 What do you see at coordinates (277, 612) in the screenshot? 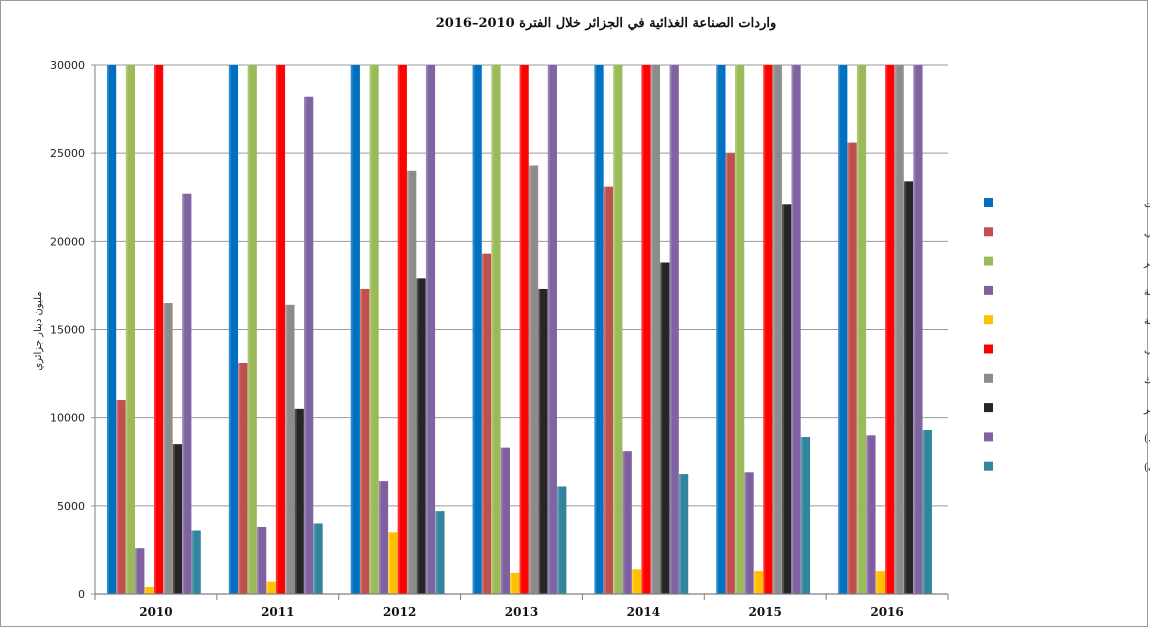
I see `x-tick-label: 2011` at bounding box center [277, 612].